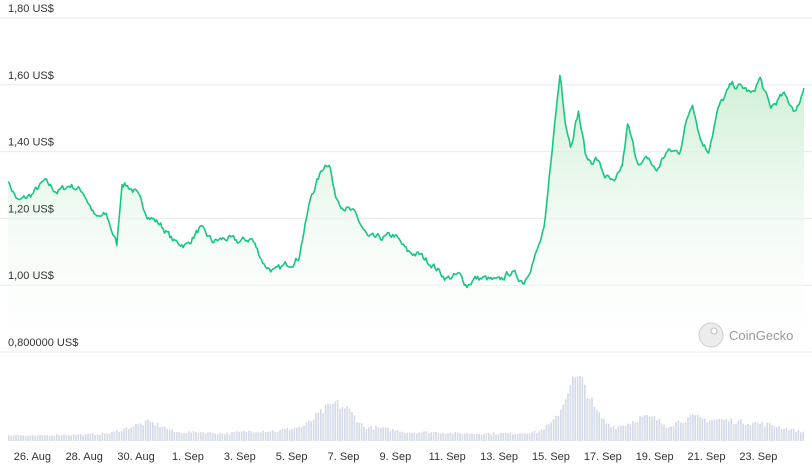 This screenshot has width=812, height=472. What do you see at coordinates (655, 457) in the screenshot?
I see `x-tick-label: 19. Sep` at bounding box center [655, 457].